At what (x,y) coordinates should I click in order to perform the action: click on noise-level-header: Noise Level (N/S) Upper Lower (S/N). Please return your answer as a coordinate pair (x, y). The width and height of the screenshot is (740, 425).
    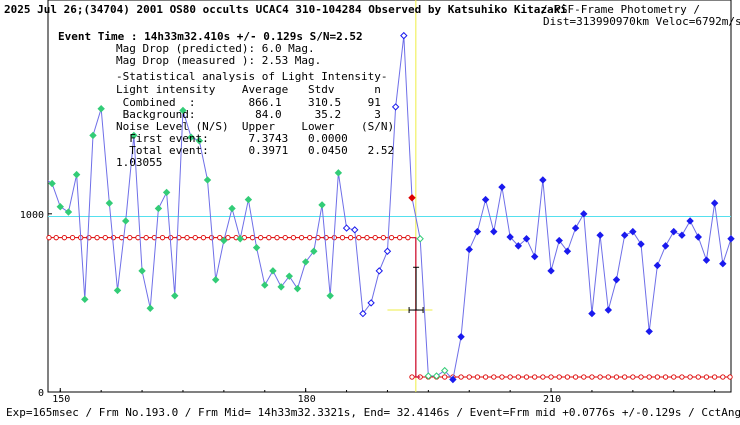
    Looking at the image, I should click on (255, 126).